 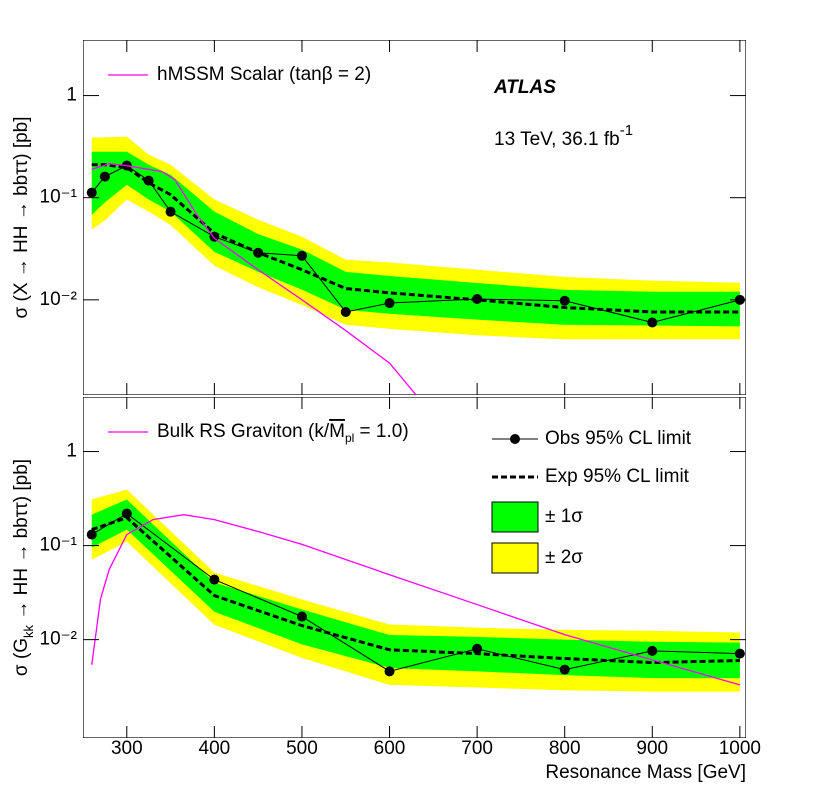 I want to click on legend-label: Obs 95% CL limit, so click(x=618, y=438).